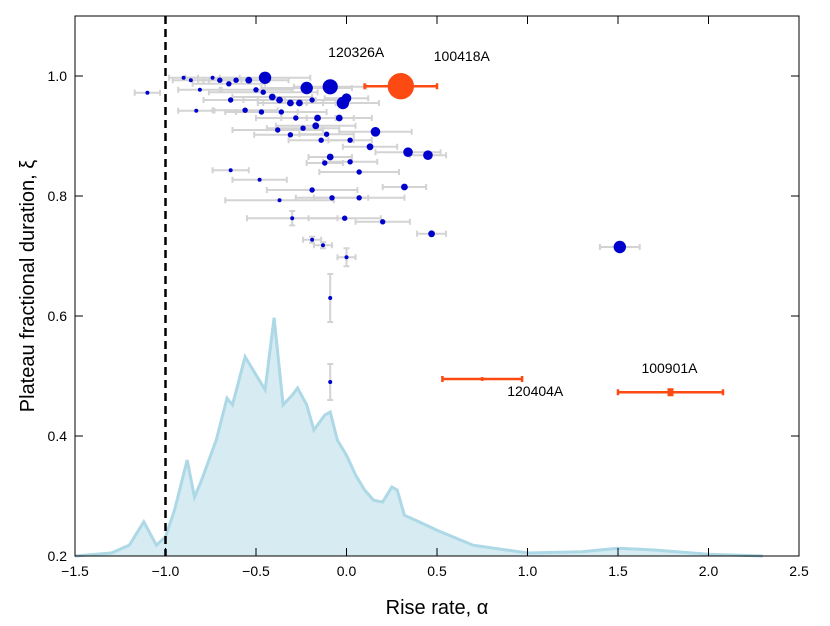  I want to click on x-axis-label: Rise rate, α, so click(437, 608).